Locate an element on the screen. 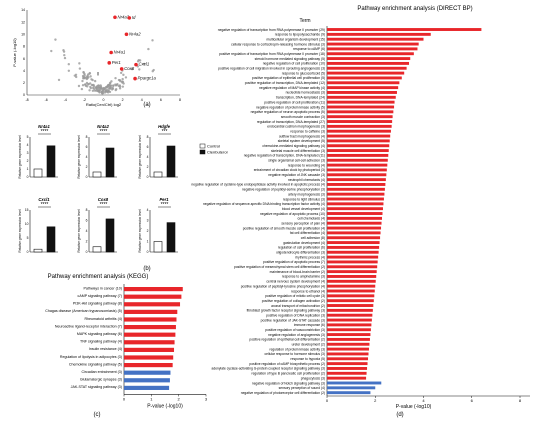  gene-bar-y-tick: 5 is located at coordinates (28, 137).